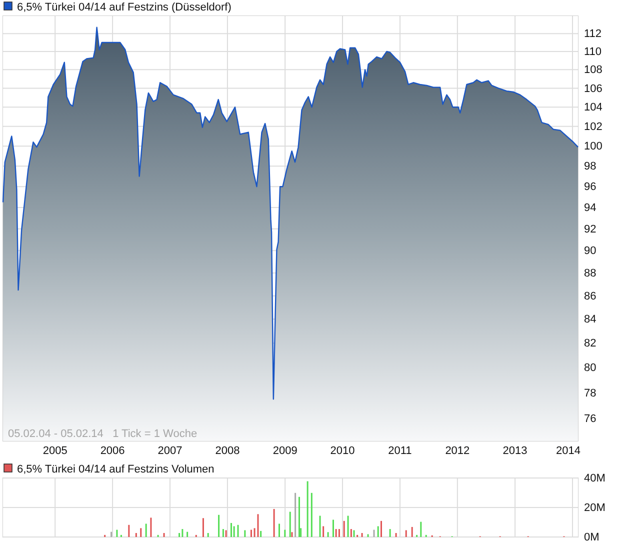 Image resolution: width=620 pixels, height=546 pixels. I want to click on x-tick-label: 2012, so click(457, 450).